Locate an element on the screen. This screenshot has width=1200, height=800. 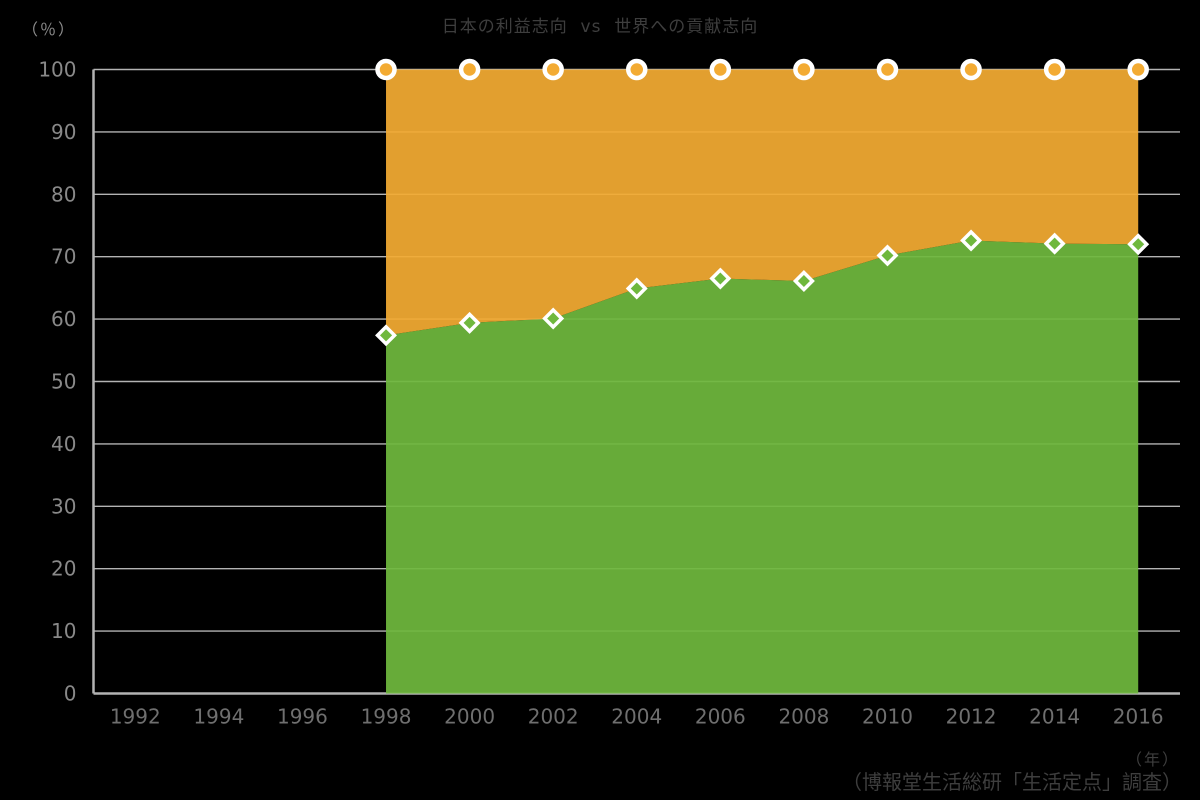
source-note: （博報堂生活総研「生活定点」調査） is located at coordinates (1012, 782).